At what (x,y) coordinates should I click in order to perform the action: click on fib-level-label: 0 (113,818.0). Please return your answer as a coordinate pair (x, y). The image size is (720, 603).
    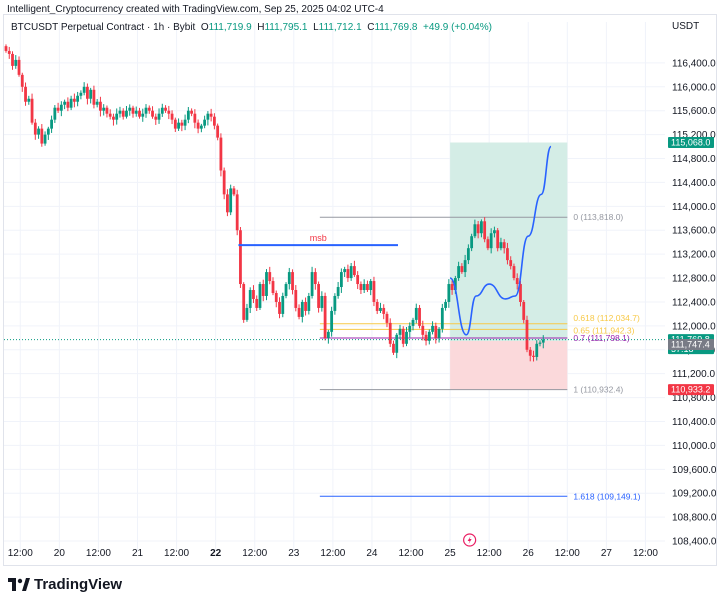
    Looking at the image, I should click on (598, 217).